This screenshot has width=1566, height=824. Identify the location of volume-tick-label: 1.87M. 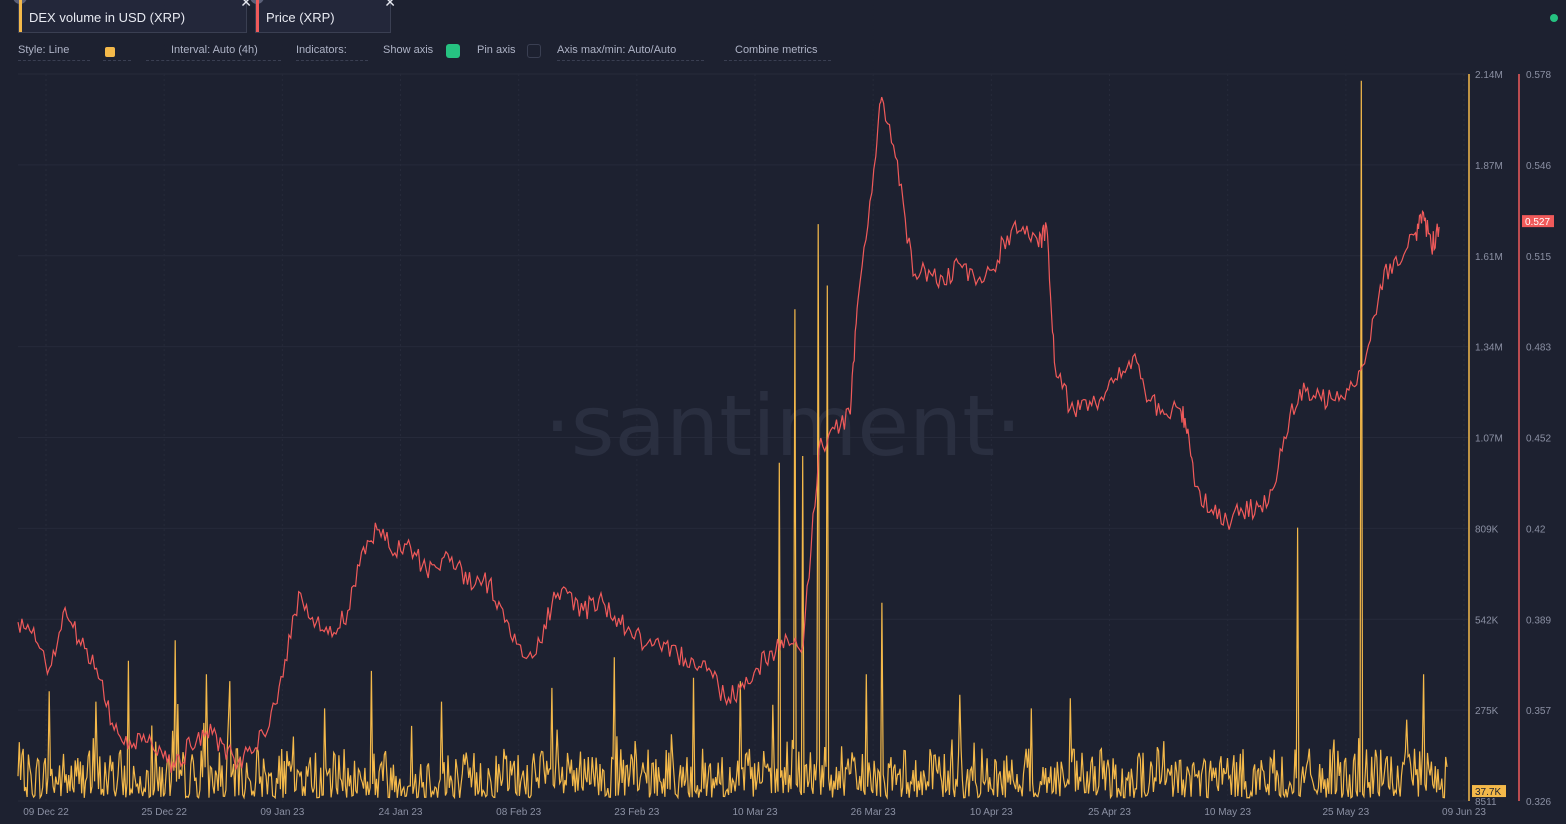
(1489, 166).